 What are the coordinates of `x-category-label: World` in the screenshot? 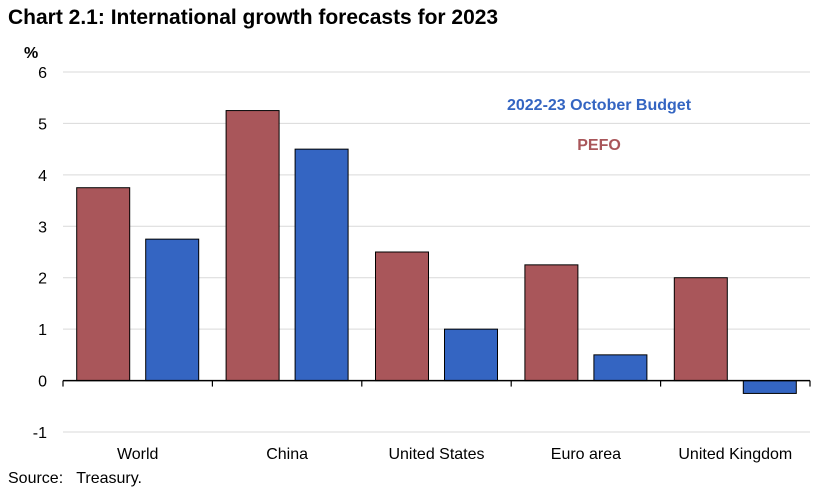 It's located at (138, 454).